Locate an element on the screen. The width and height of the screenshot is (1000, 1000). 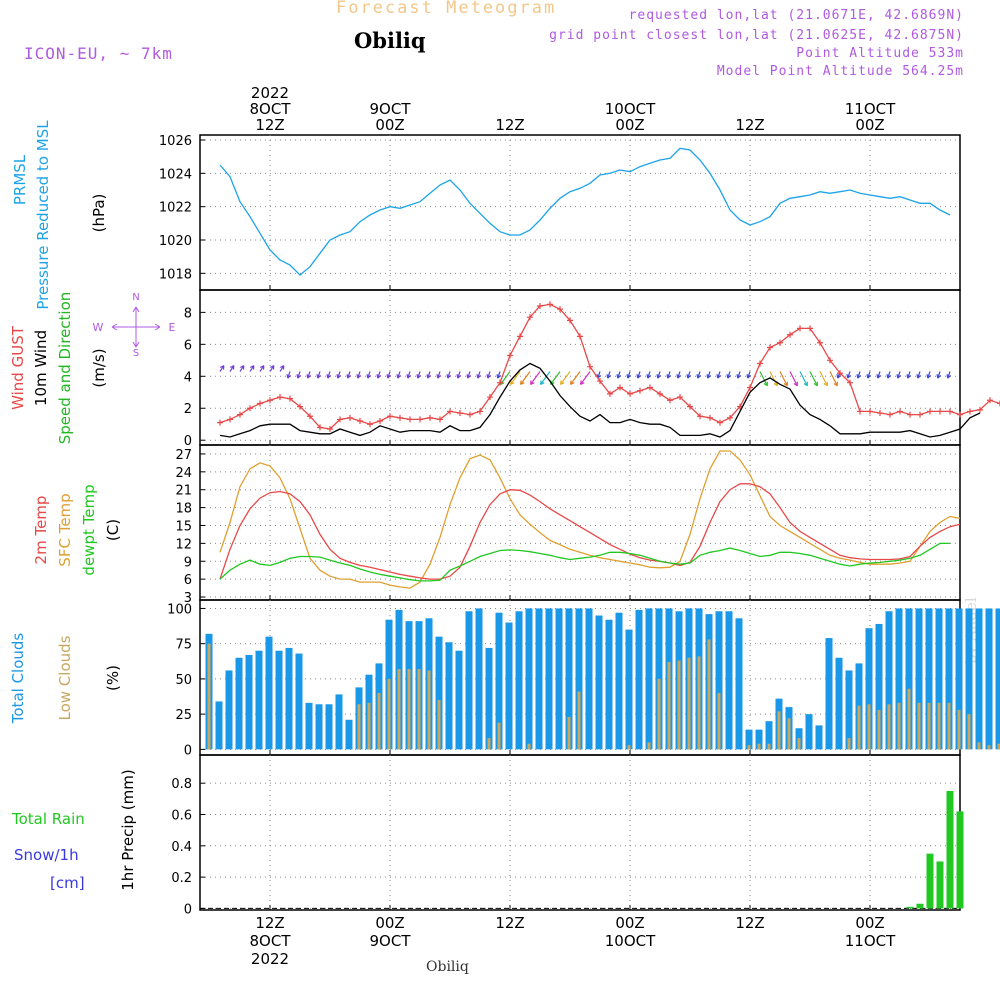
compass-w: W is located at coordinates (98, 327).